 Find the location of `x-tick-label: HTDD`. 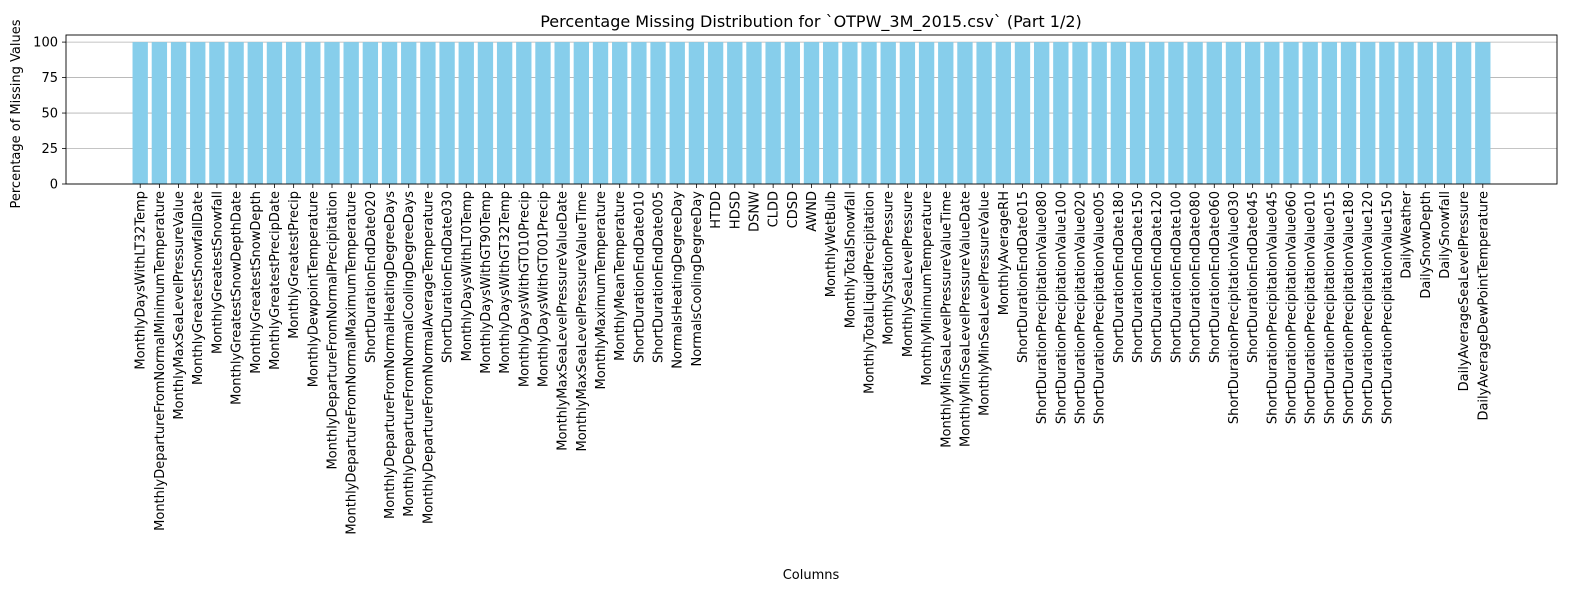

x-tick-label: HTDD is located at coordinates (716, 210).